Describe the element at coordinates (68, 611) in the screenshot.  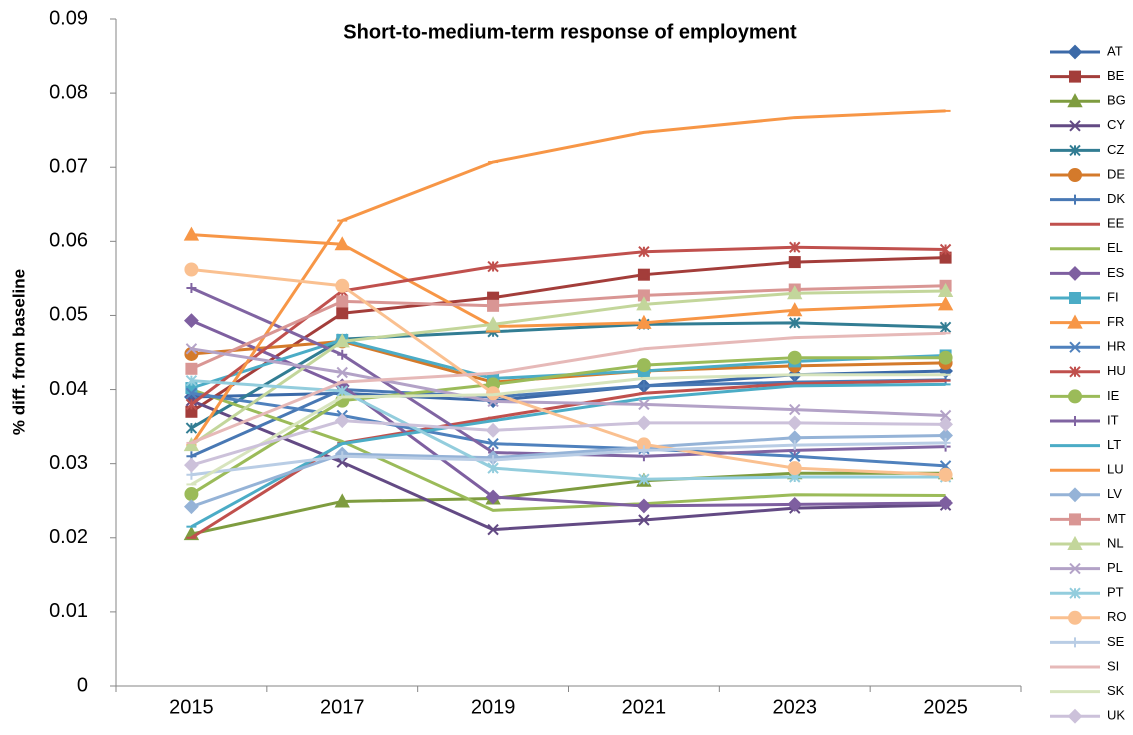
I see `y-tick-label: 0.01` at that location.